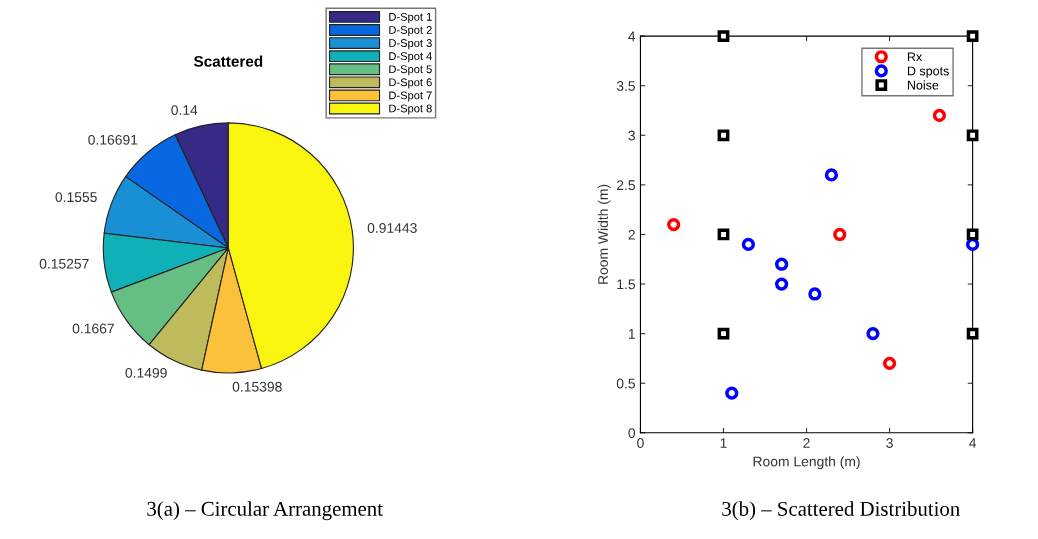 The image size is (1038, 539). What do you see at coordinates (915, 57) in the screenshot?
I see `legend-label: Rx` at bounding box center [915, 57].